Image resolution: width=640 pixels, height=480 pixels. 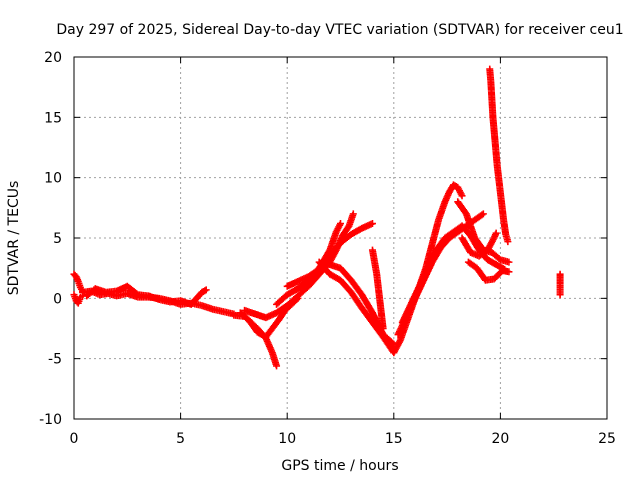 I want to click on x-tick-label: 15, so click(x=394, y=439).